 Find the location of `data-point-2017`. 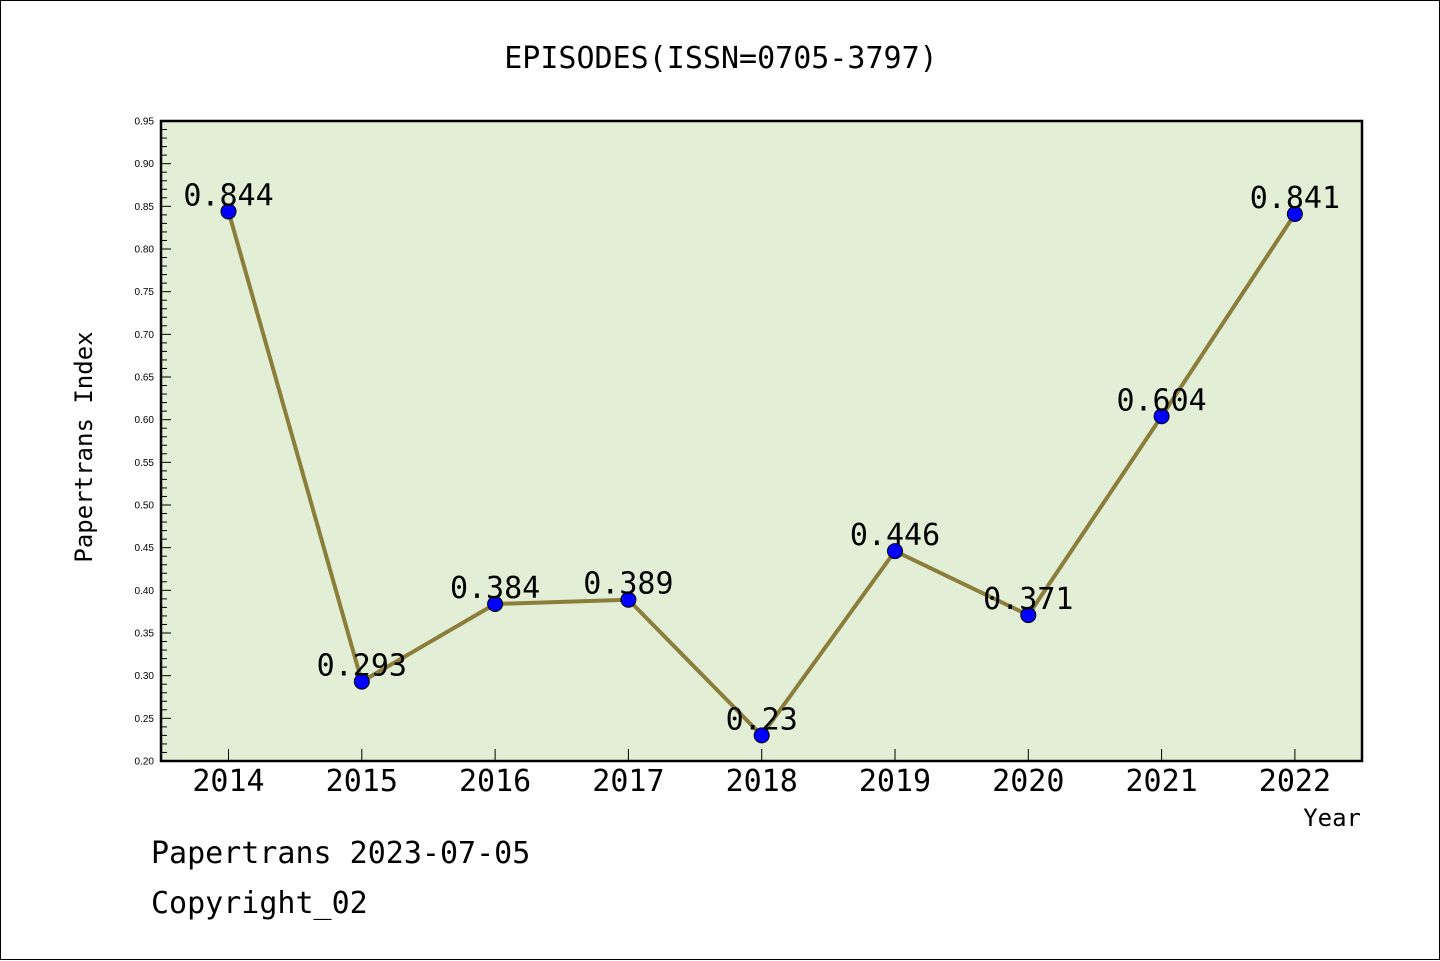

data-point-2017 is located at coordinates (628, 599).